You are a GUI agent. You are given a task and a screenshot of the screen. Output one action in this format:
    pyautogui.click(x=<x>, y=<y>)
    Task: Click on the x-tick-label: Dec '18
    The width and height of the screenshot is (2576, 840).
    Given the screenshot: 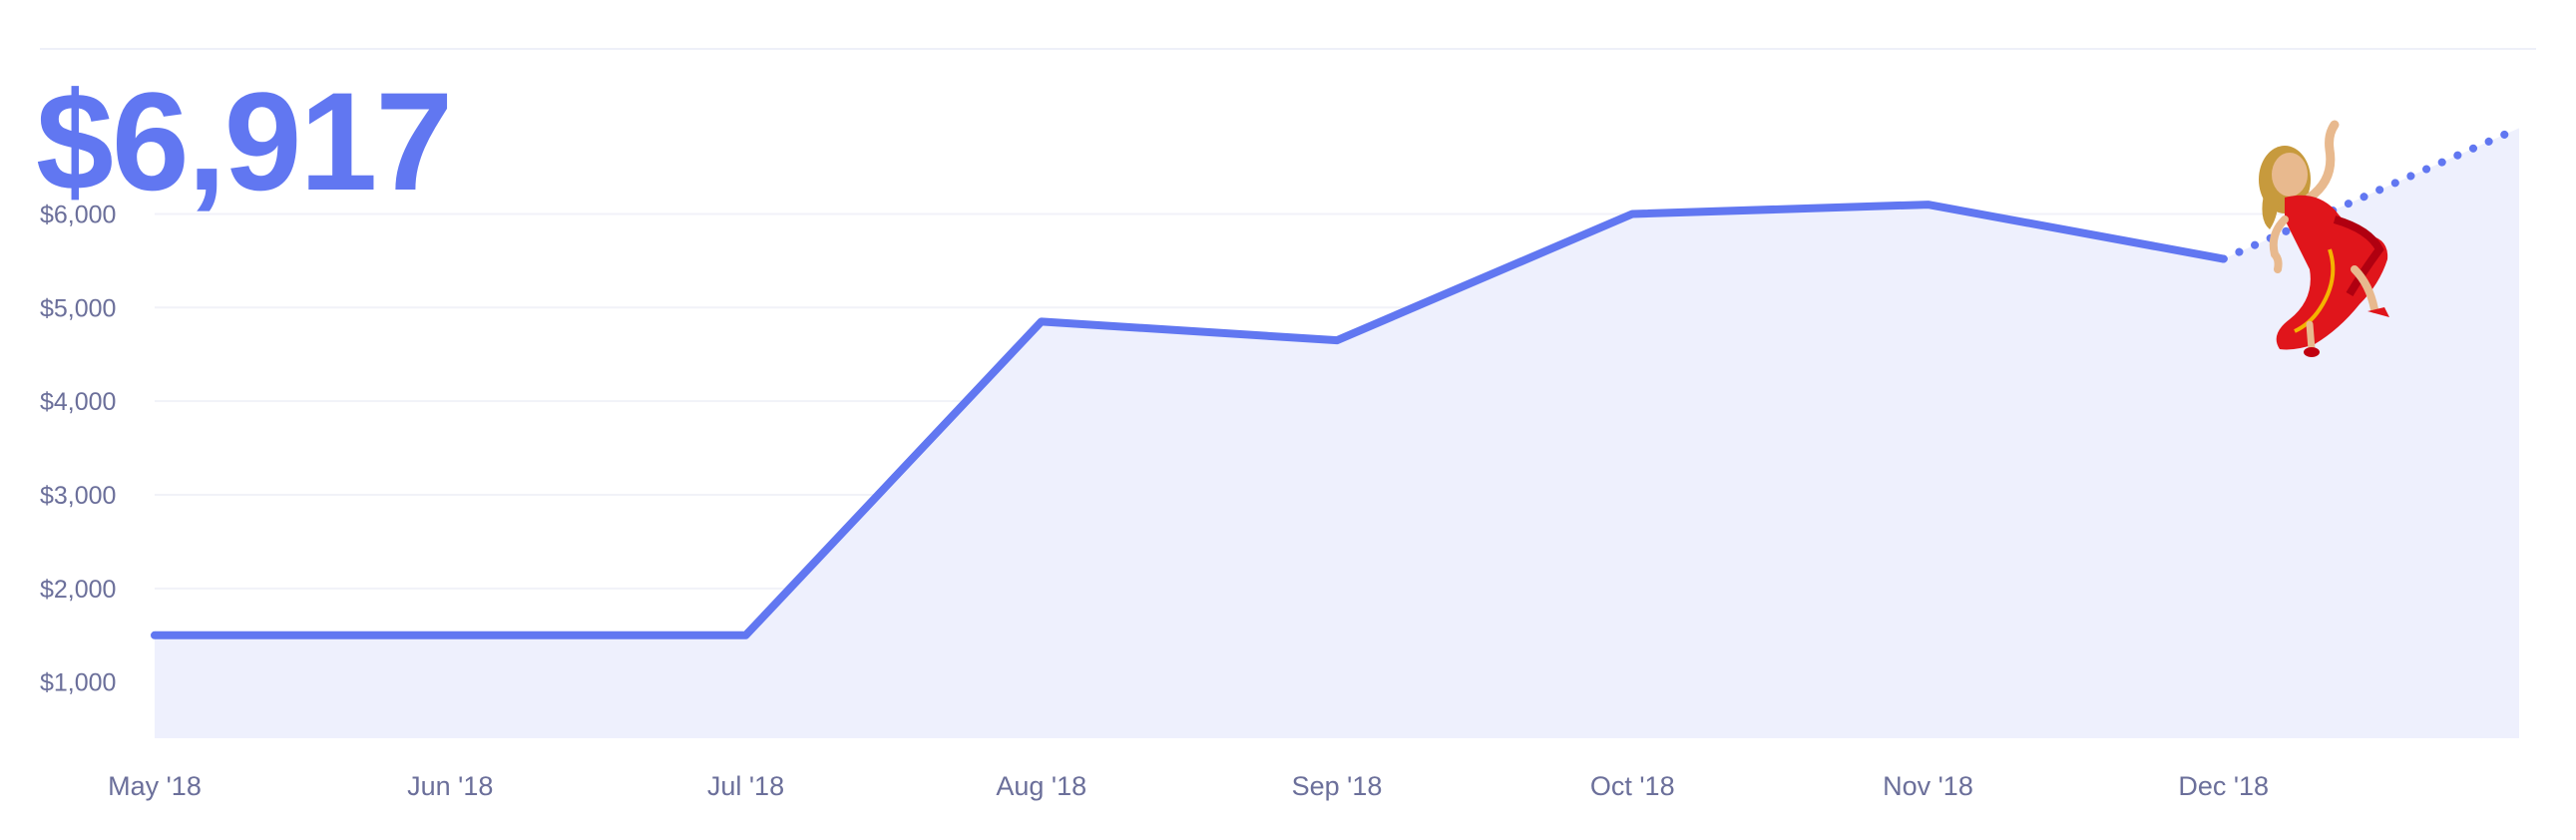 What is the action you would take?
    pyautogui.click(x=2223, y=786)
    